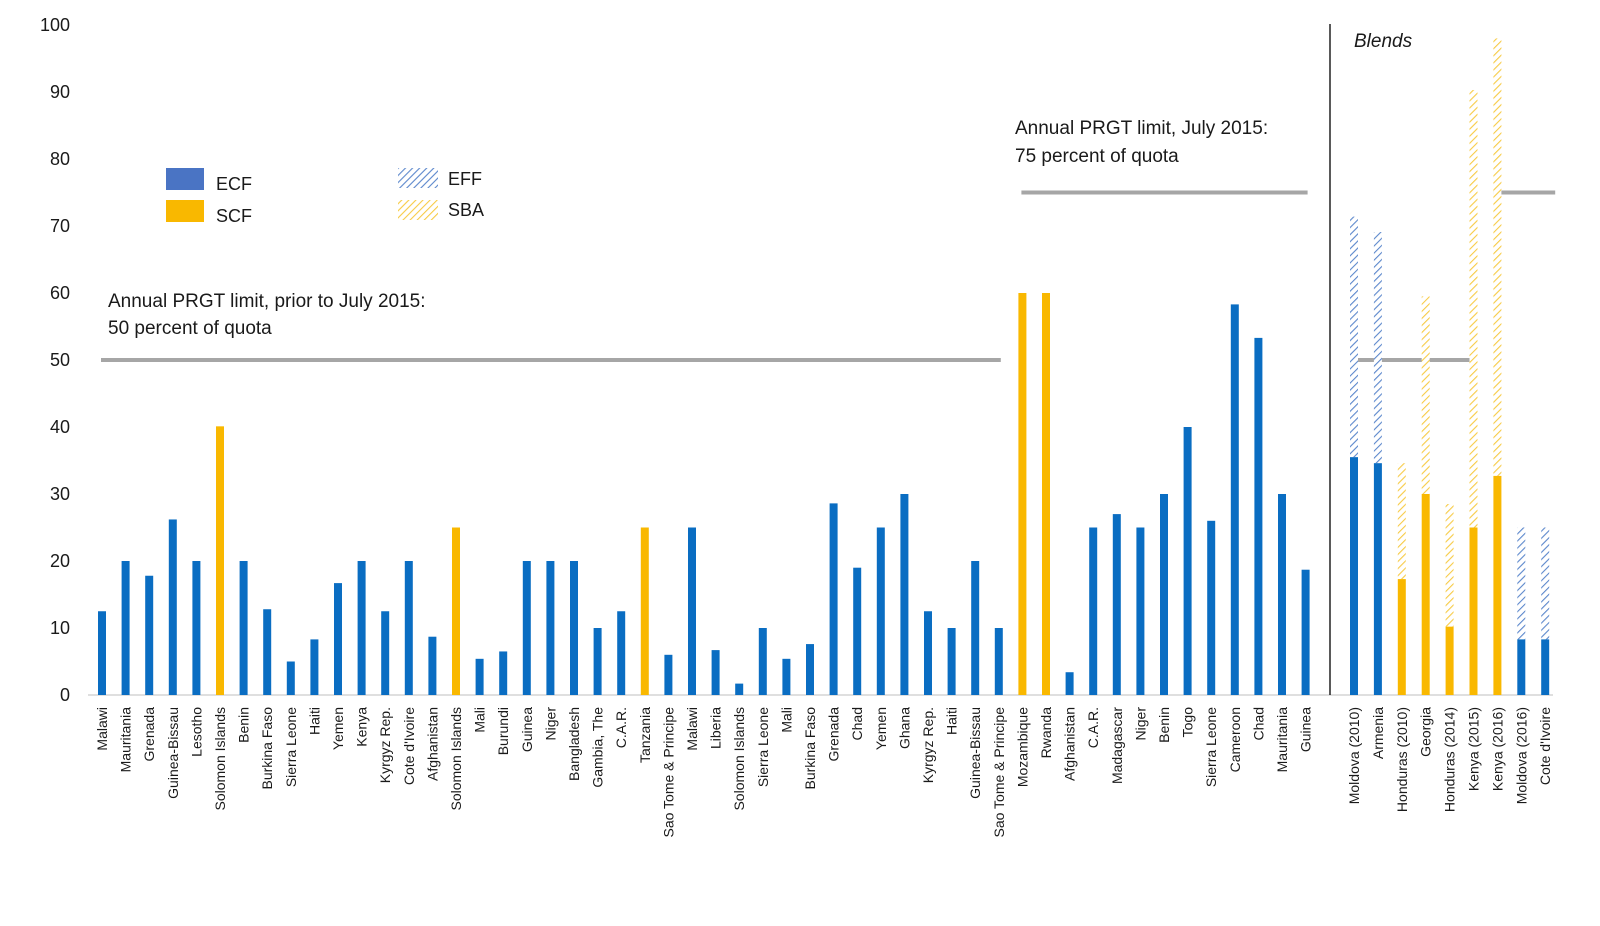  I want to click on x-tick-label: Madagascar, so click(1117, 745).